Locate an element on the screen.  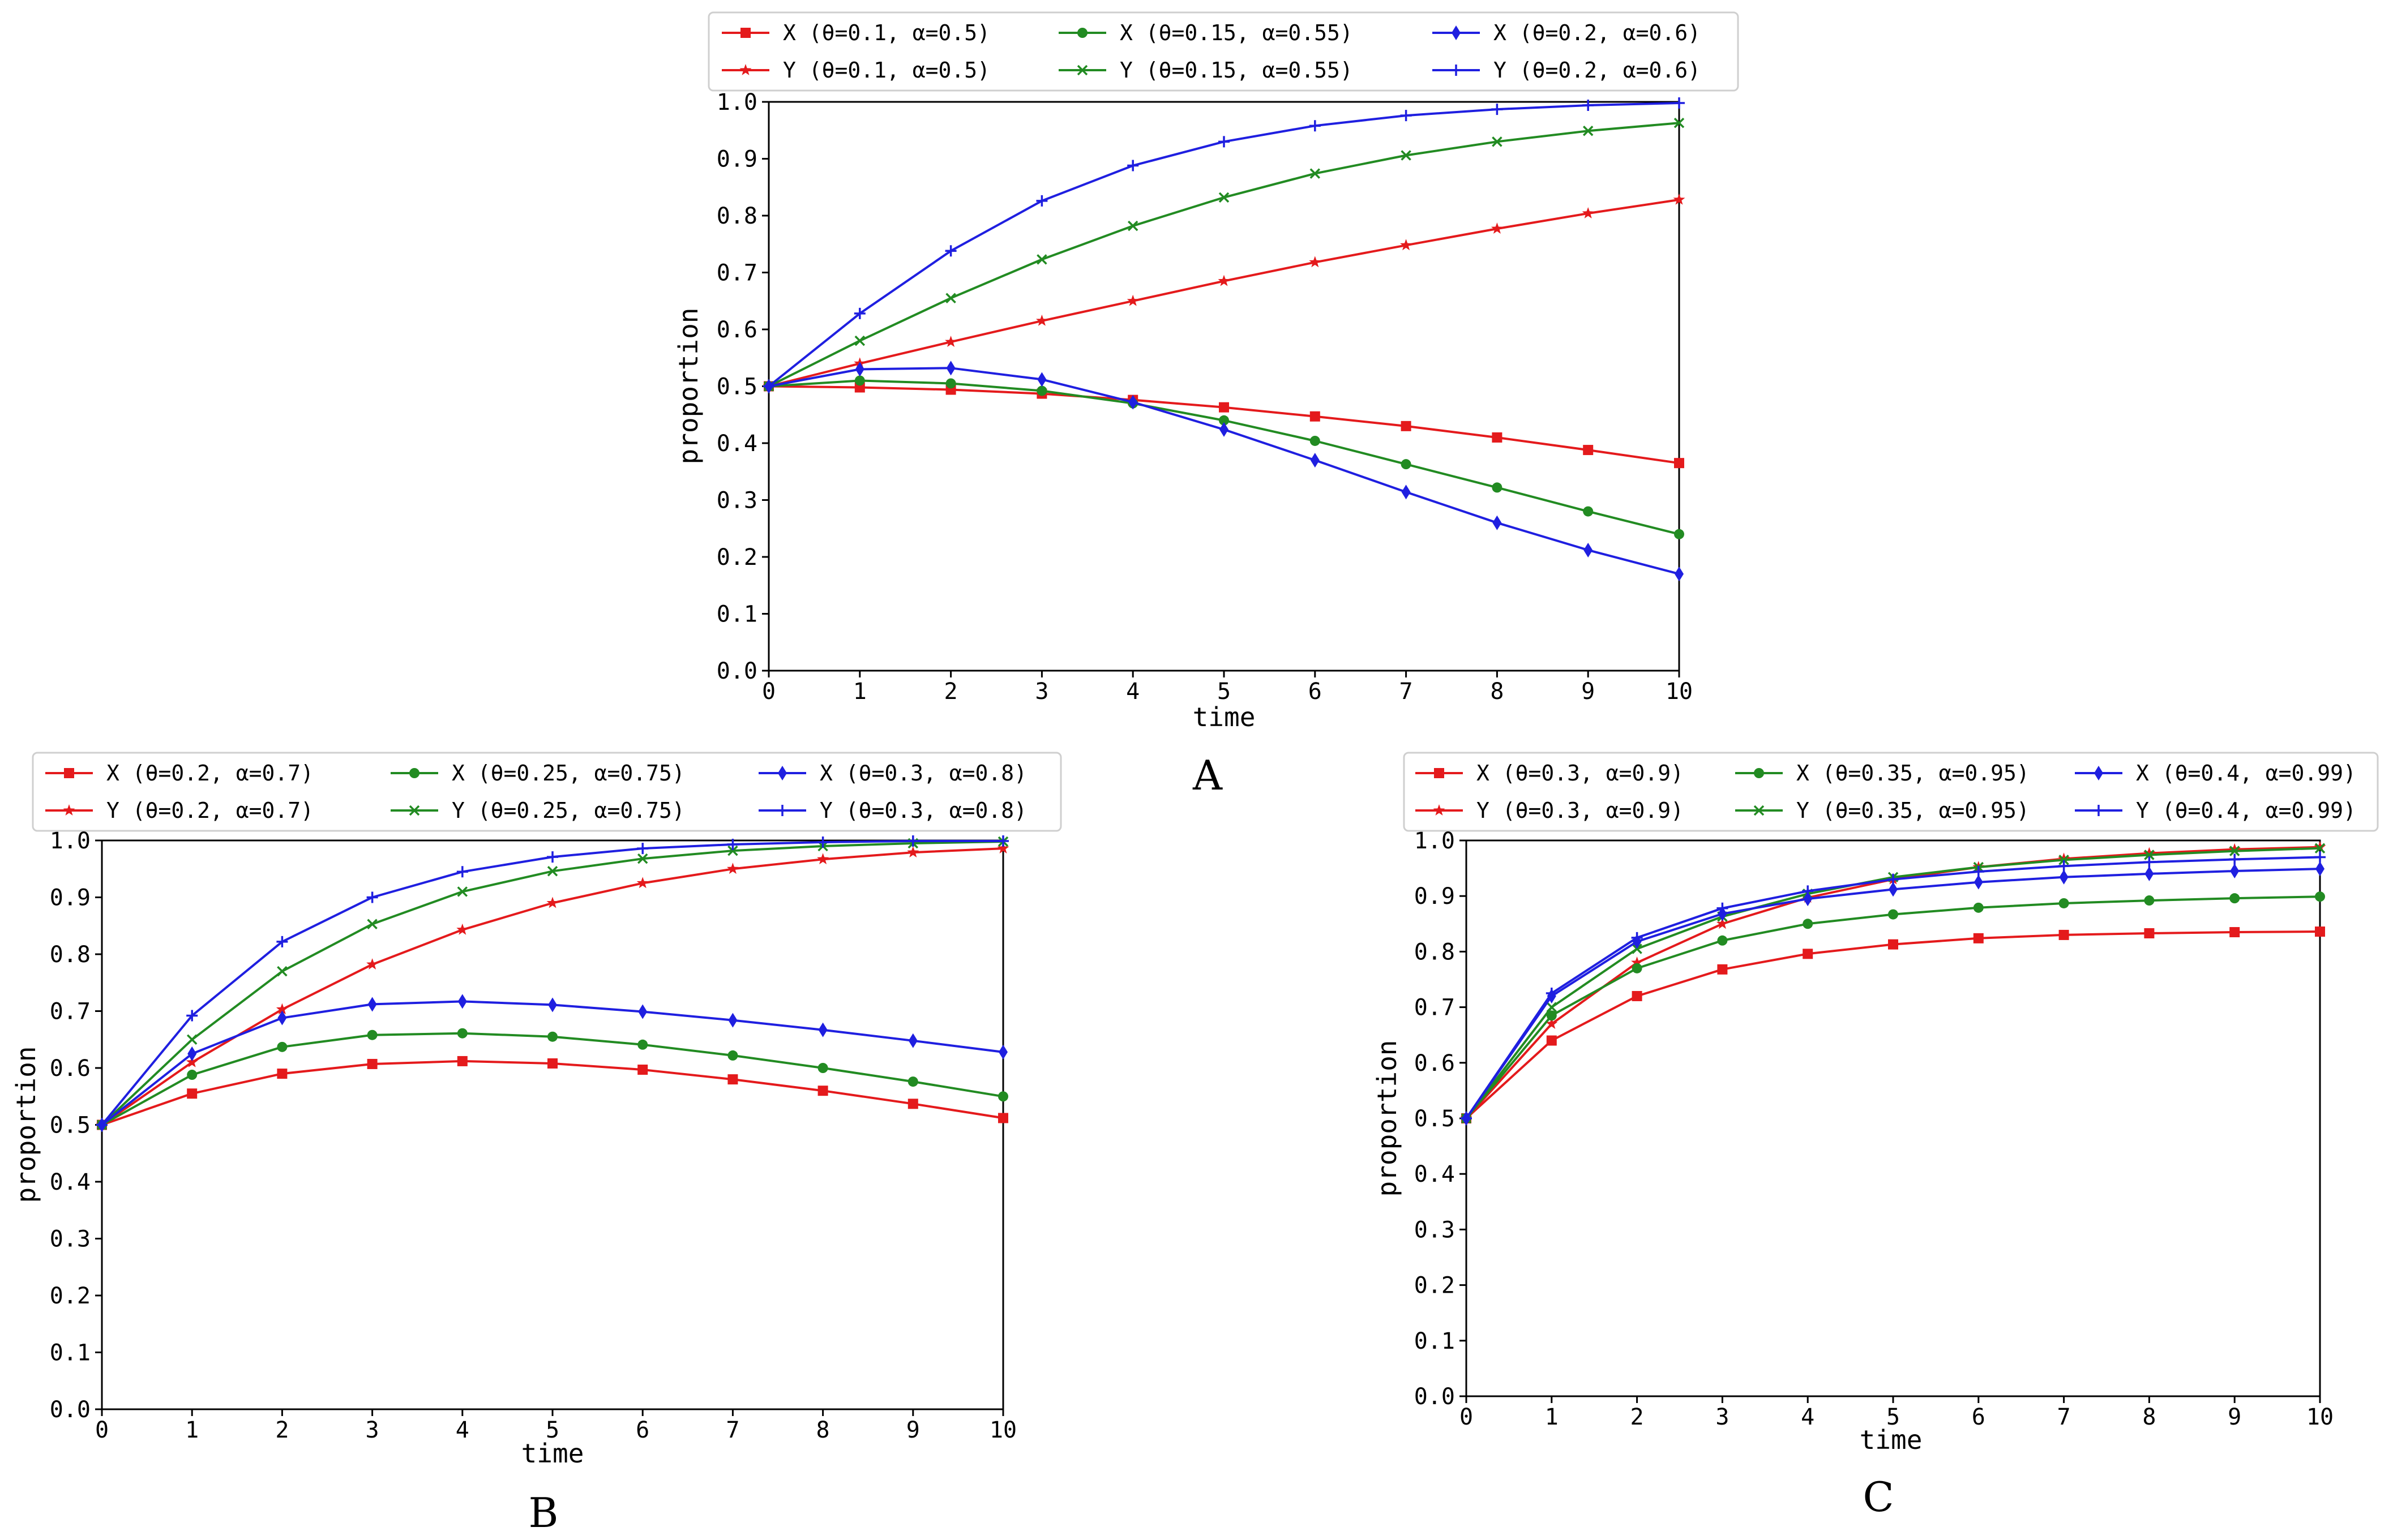
x-tick-label: 9 is located at coordinates (2234, 1417).